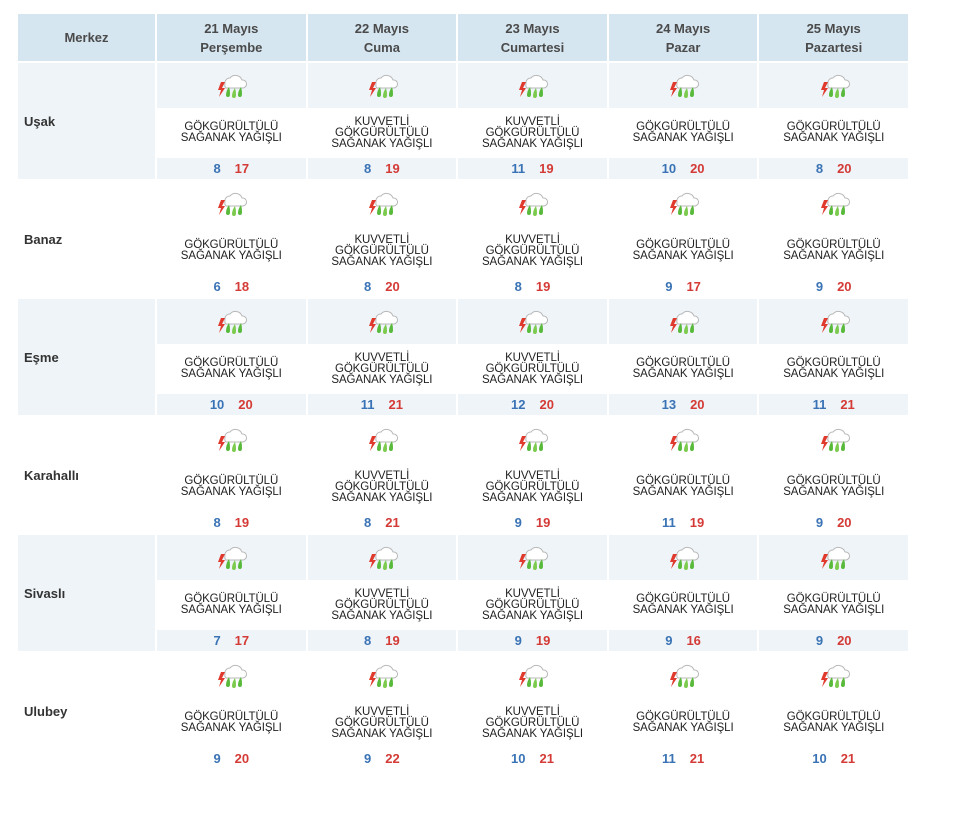 The image size is (973, 818). I want to click on temperature-cell: 10 20, so click(683, 168).